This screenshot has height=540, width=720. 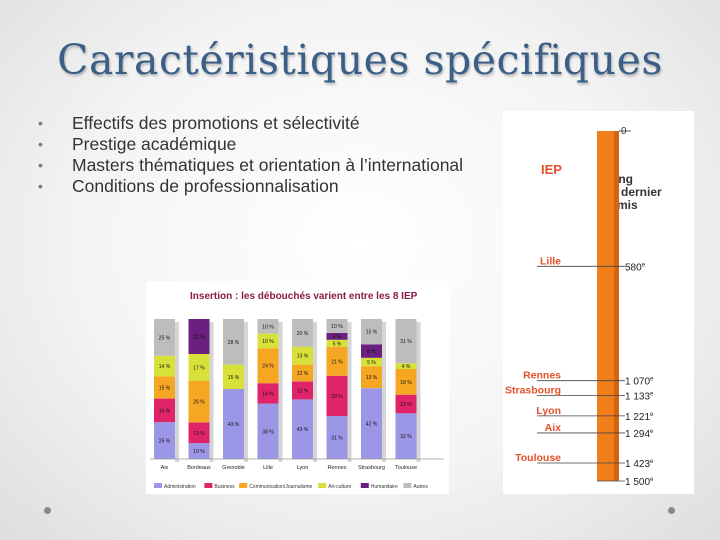 I want to click on rank-bar, so click(x=608, y=306).